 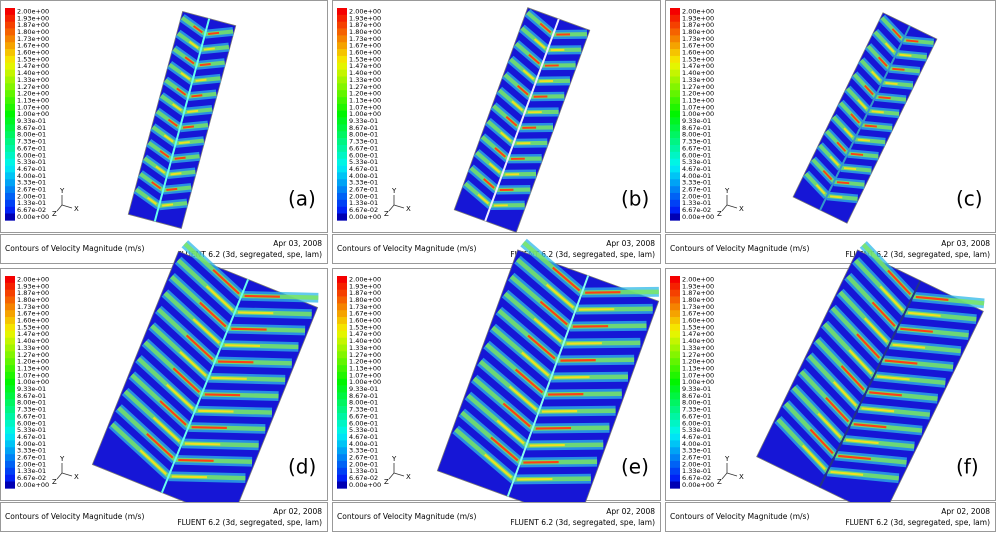 What do you see at coordinates (394, 191) in the screenshot?
I see `axis-label: Y` at bounding box center [394, 191].